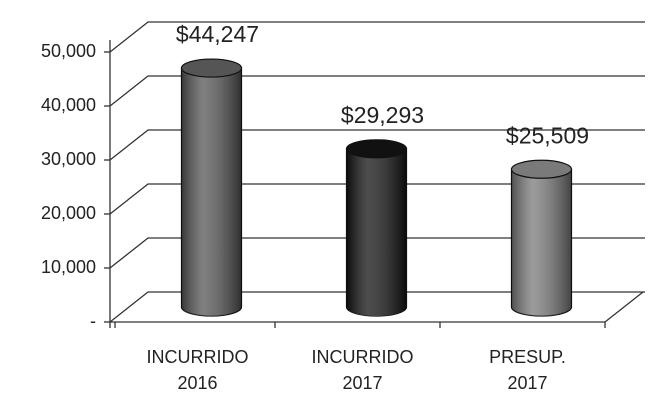 This screenshot has width=661, height=405. What do you see at coordinates (68, 159) in the screenshot?
I see `y-tick-label: 30,000` at bounding box center [68, 159].